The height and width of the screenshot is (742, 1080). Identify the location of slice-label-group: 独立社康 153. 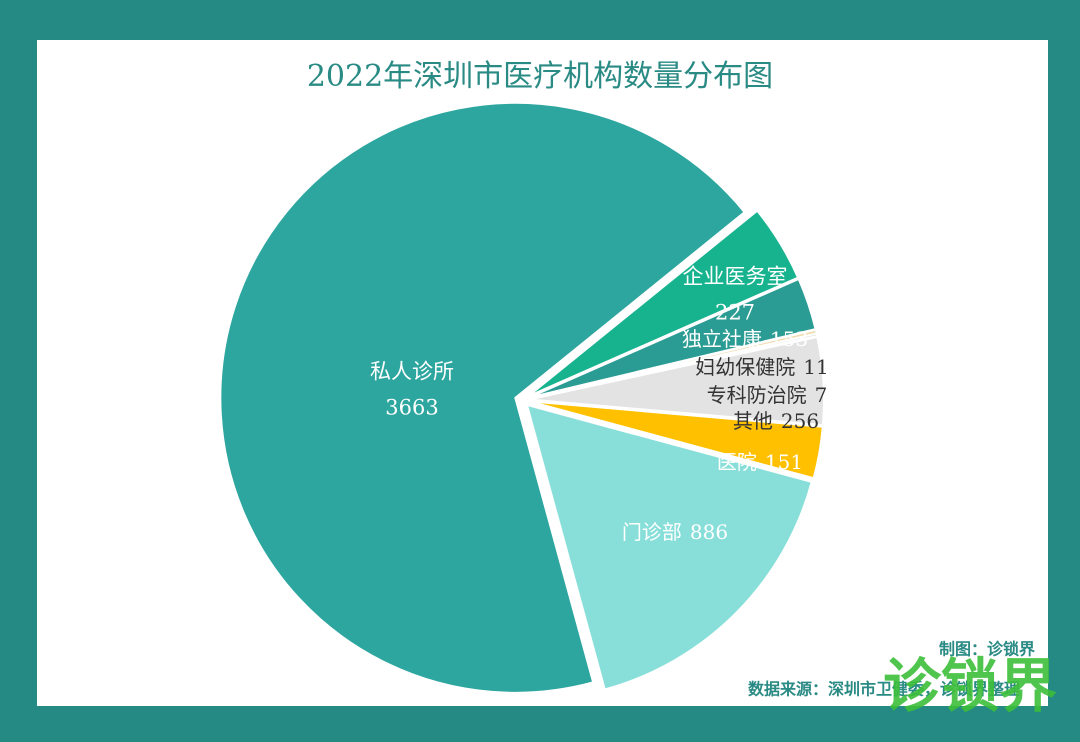
(745, 339).